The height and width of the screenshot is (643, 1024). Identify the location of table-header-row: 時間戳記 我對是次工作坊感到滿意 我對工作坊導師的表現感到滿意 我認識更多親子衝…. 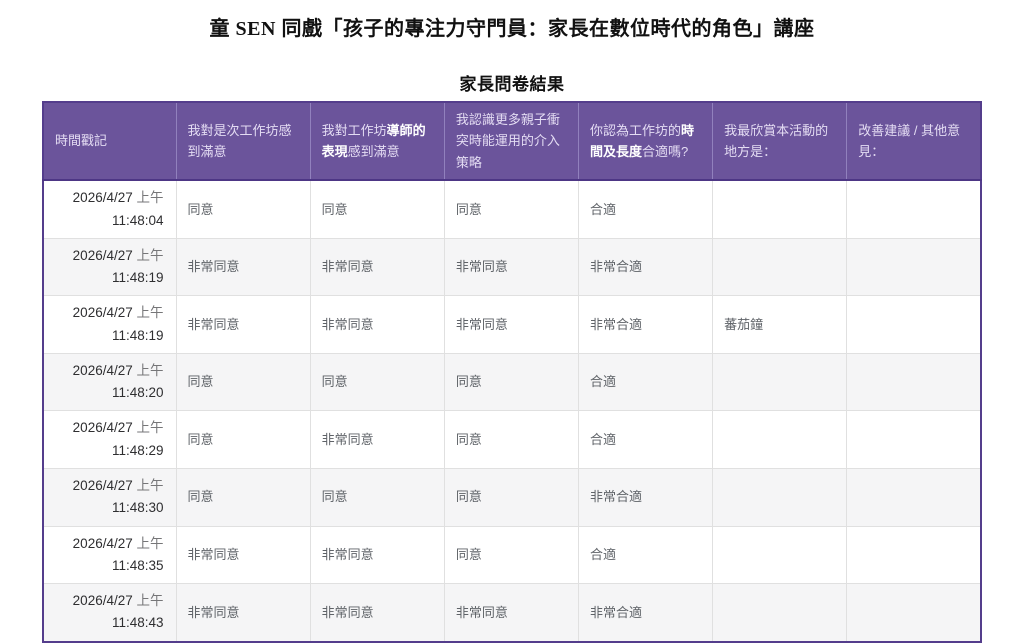
(512, 142).